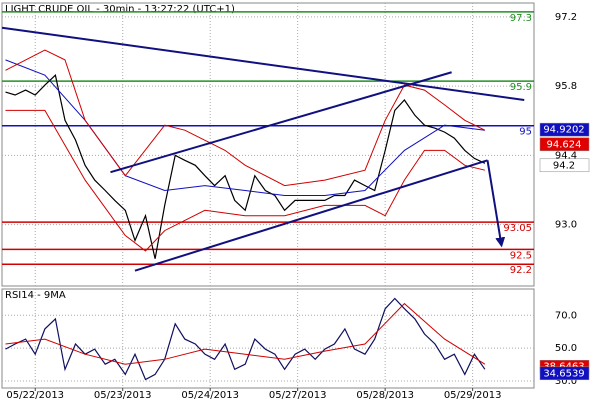 This screenshot has width=590, height=400. I want to click on y-tick-label: 94.4, so click(566, 155).